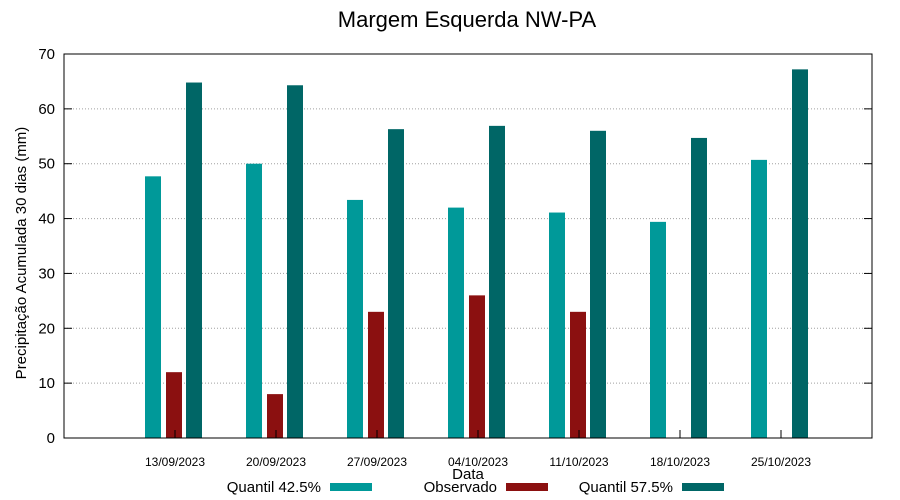 Image resolution: width=900 pixels, height=500 pixels. Describe the element at coordinates (175, 462) in the screenshot. I see `x-tick-label: 13/09/2023` at that location.